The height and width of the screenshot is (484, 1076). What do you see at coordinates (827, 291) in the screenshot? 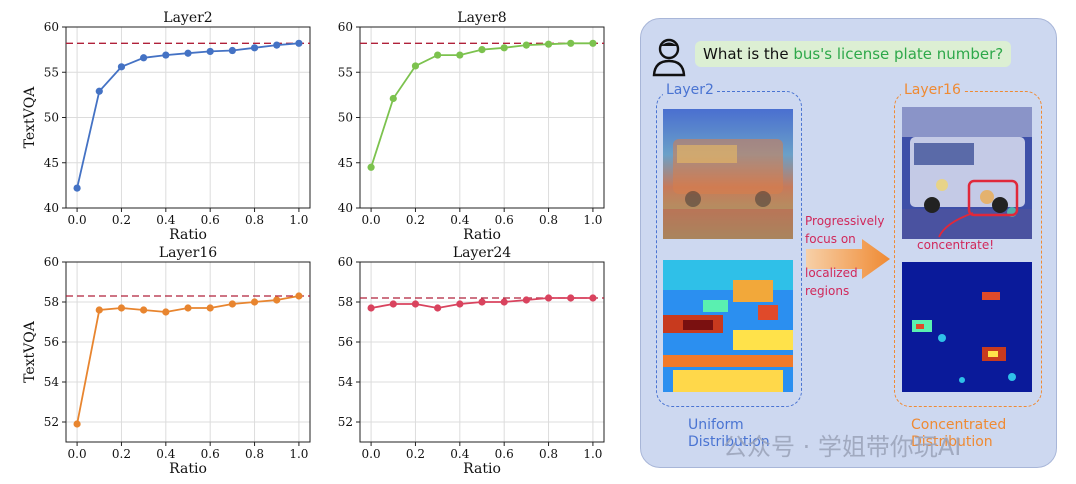
I see `arrow-note-line4: regions` at bounding box center [827, 291].